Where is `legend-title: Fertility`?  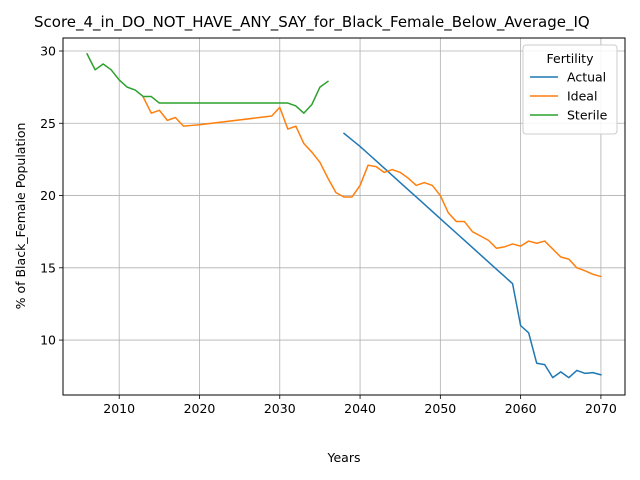 legend-title: Fertility is located at coordinates (571, 58).